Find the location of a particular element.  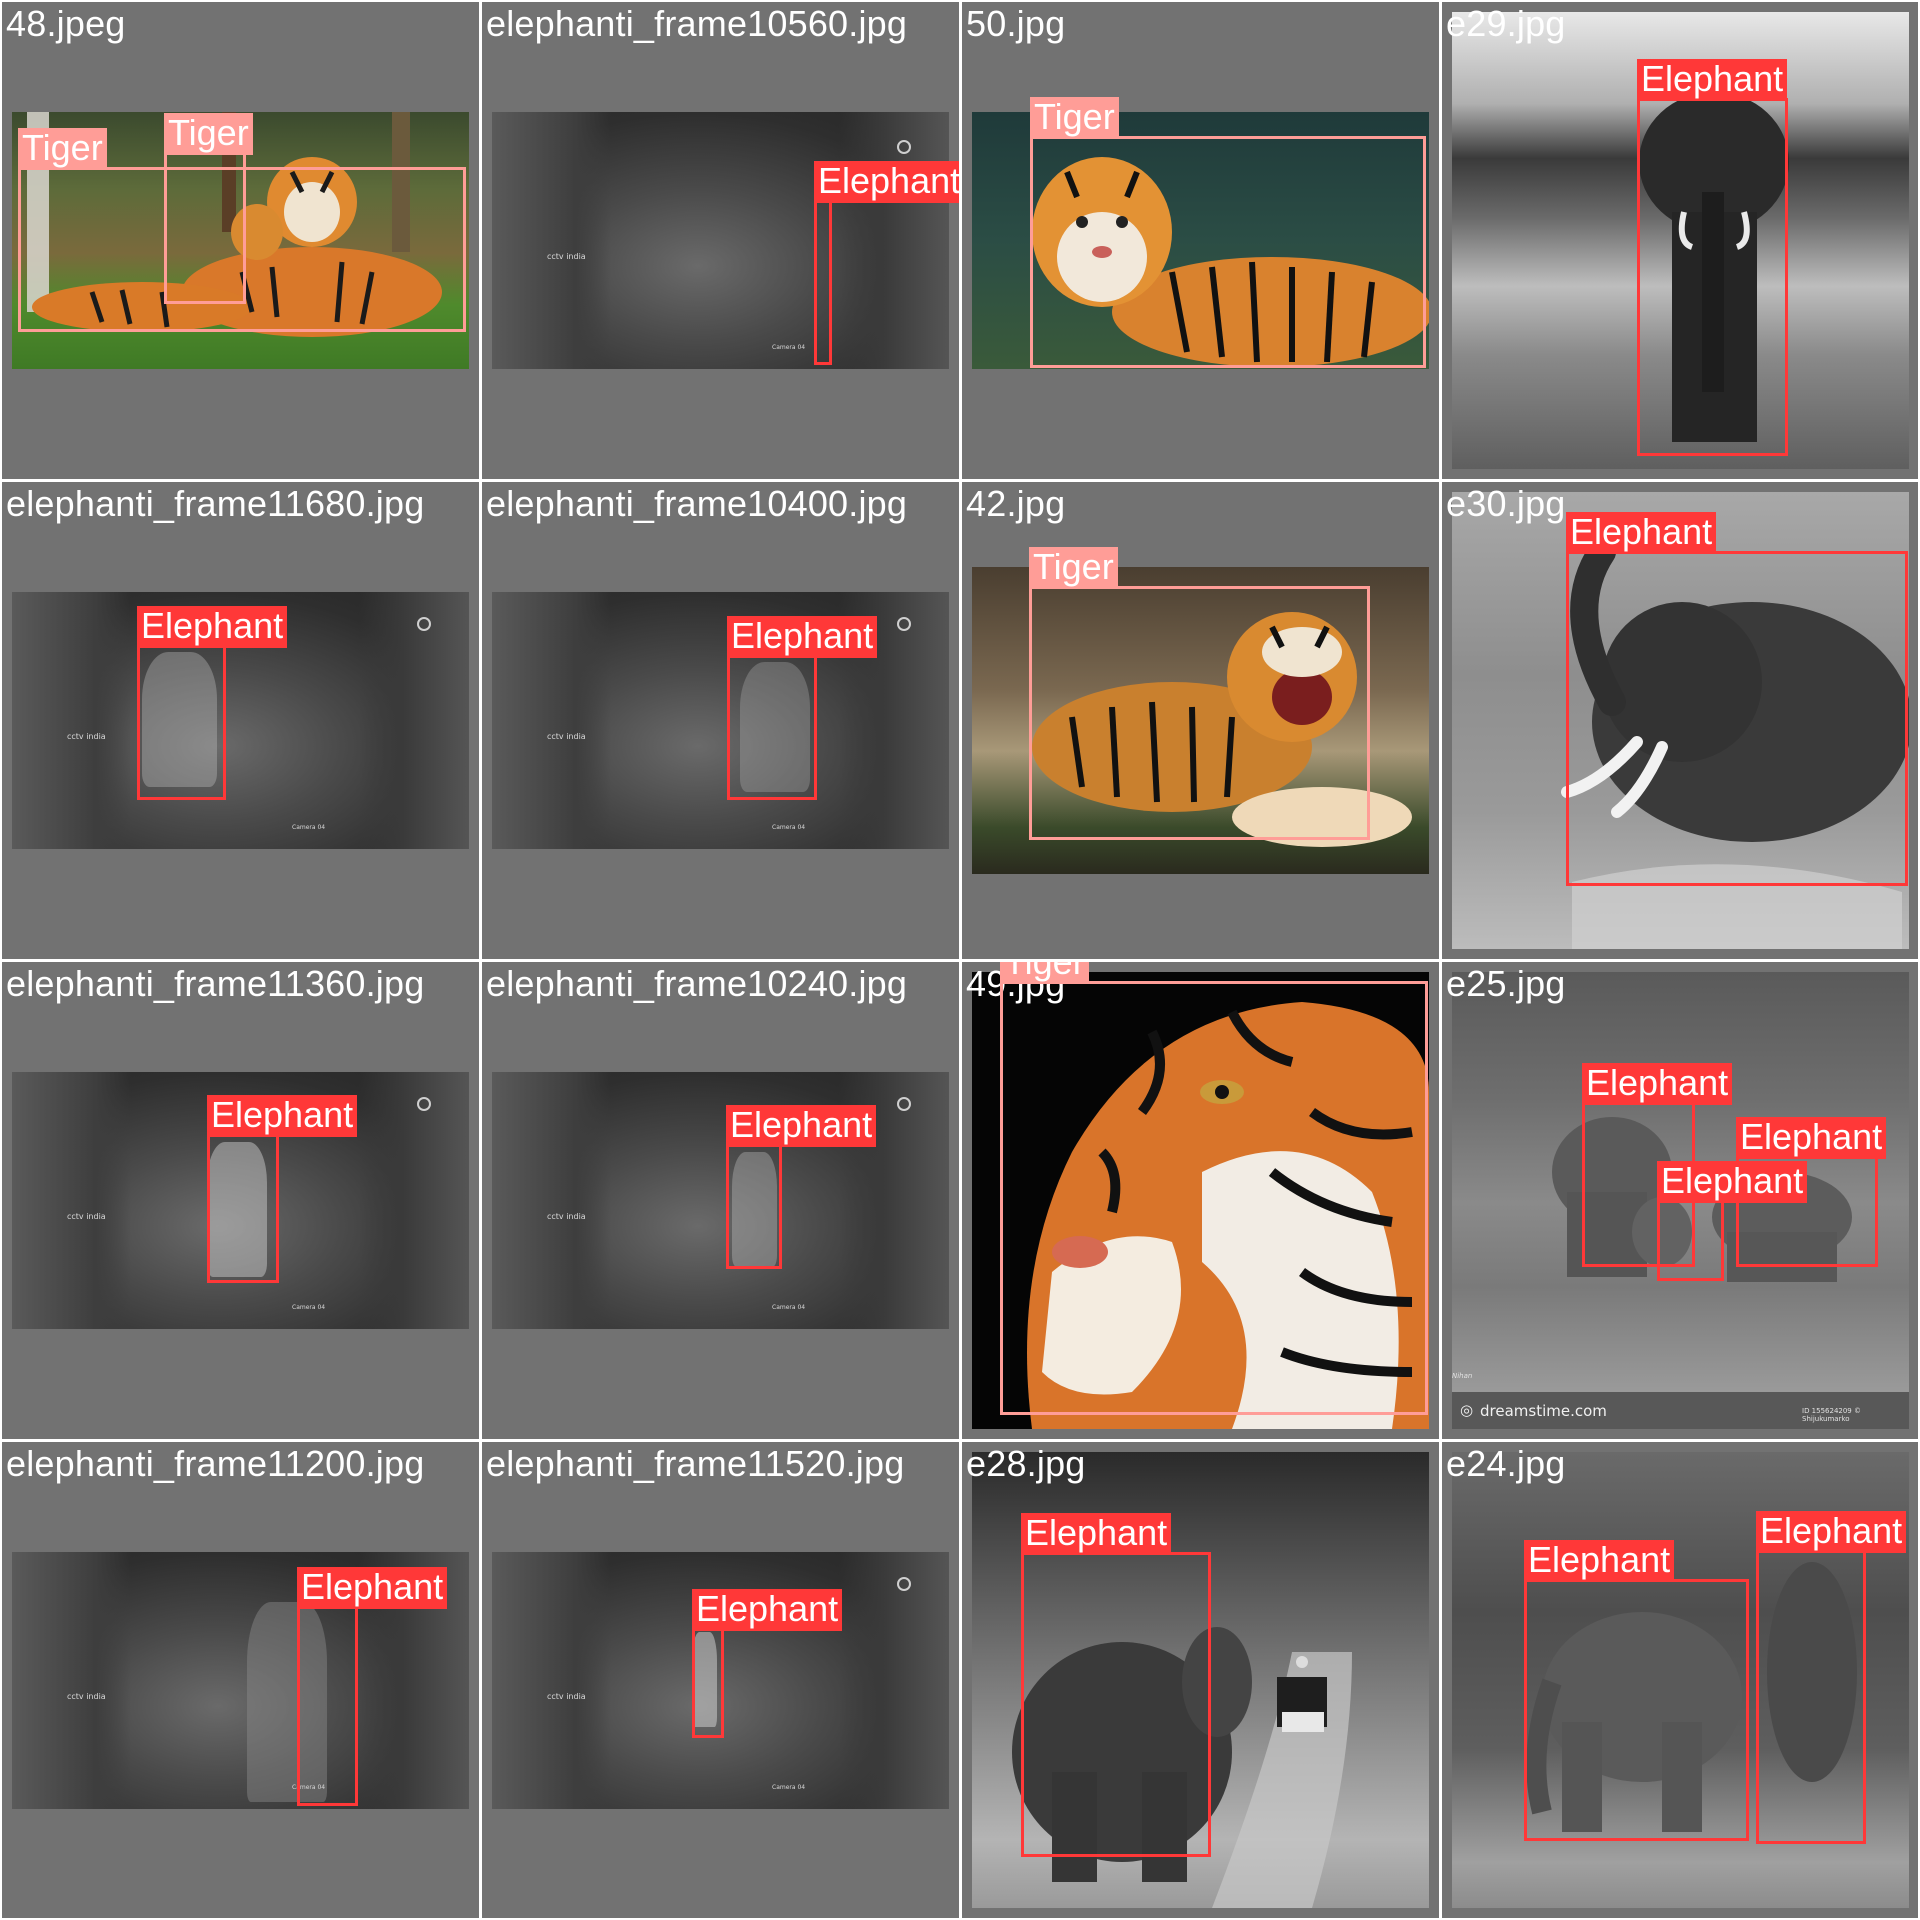

tiger-lying-illustration is located at coordinates (1230, 262).